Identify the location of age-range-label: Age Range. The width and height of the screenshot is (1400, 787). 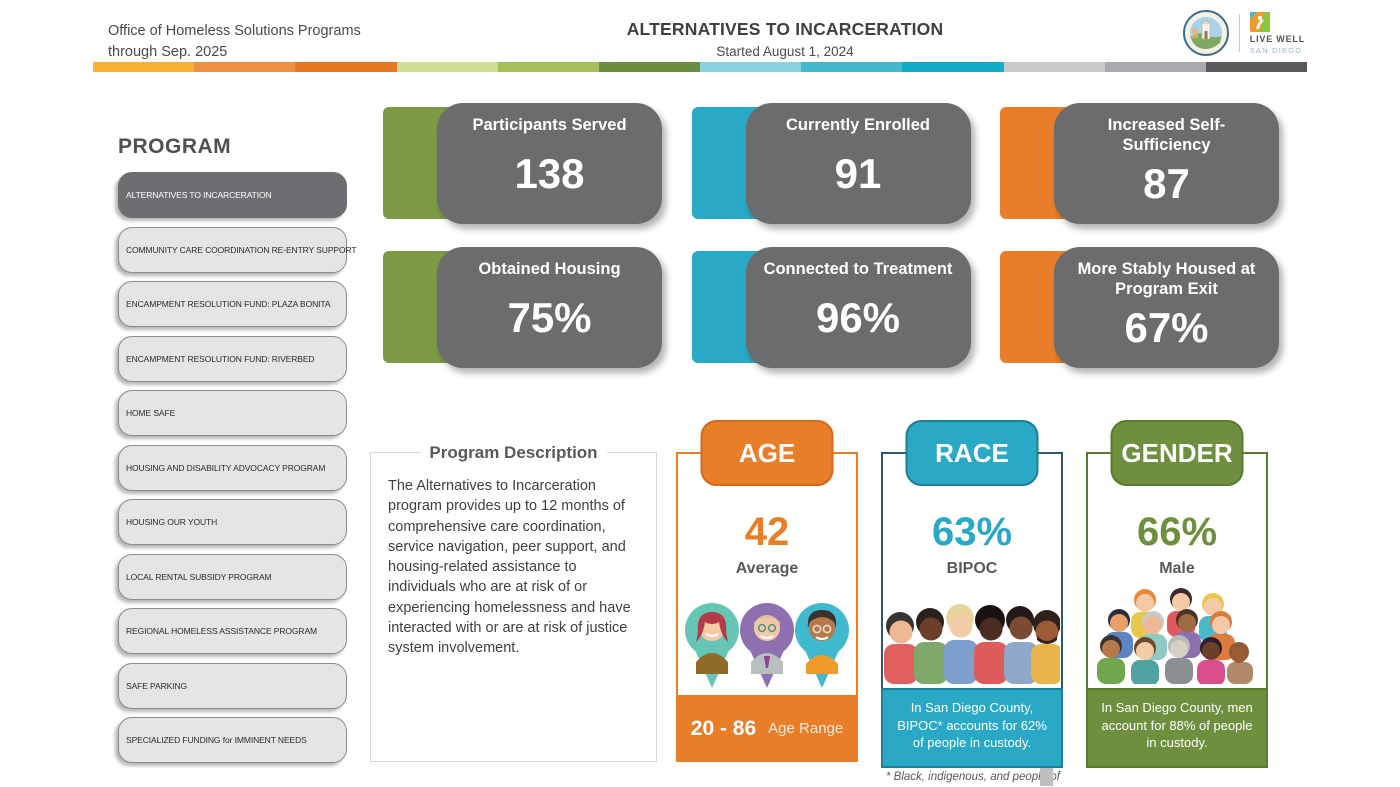
(806, 728).